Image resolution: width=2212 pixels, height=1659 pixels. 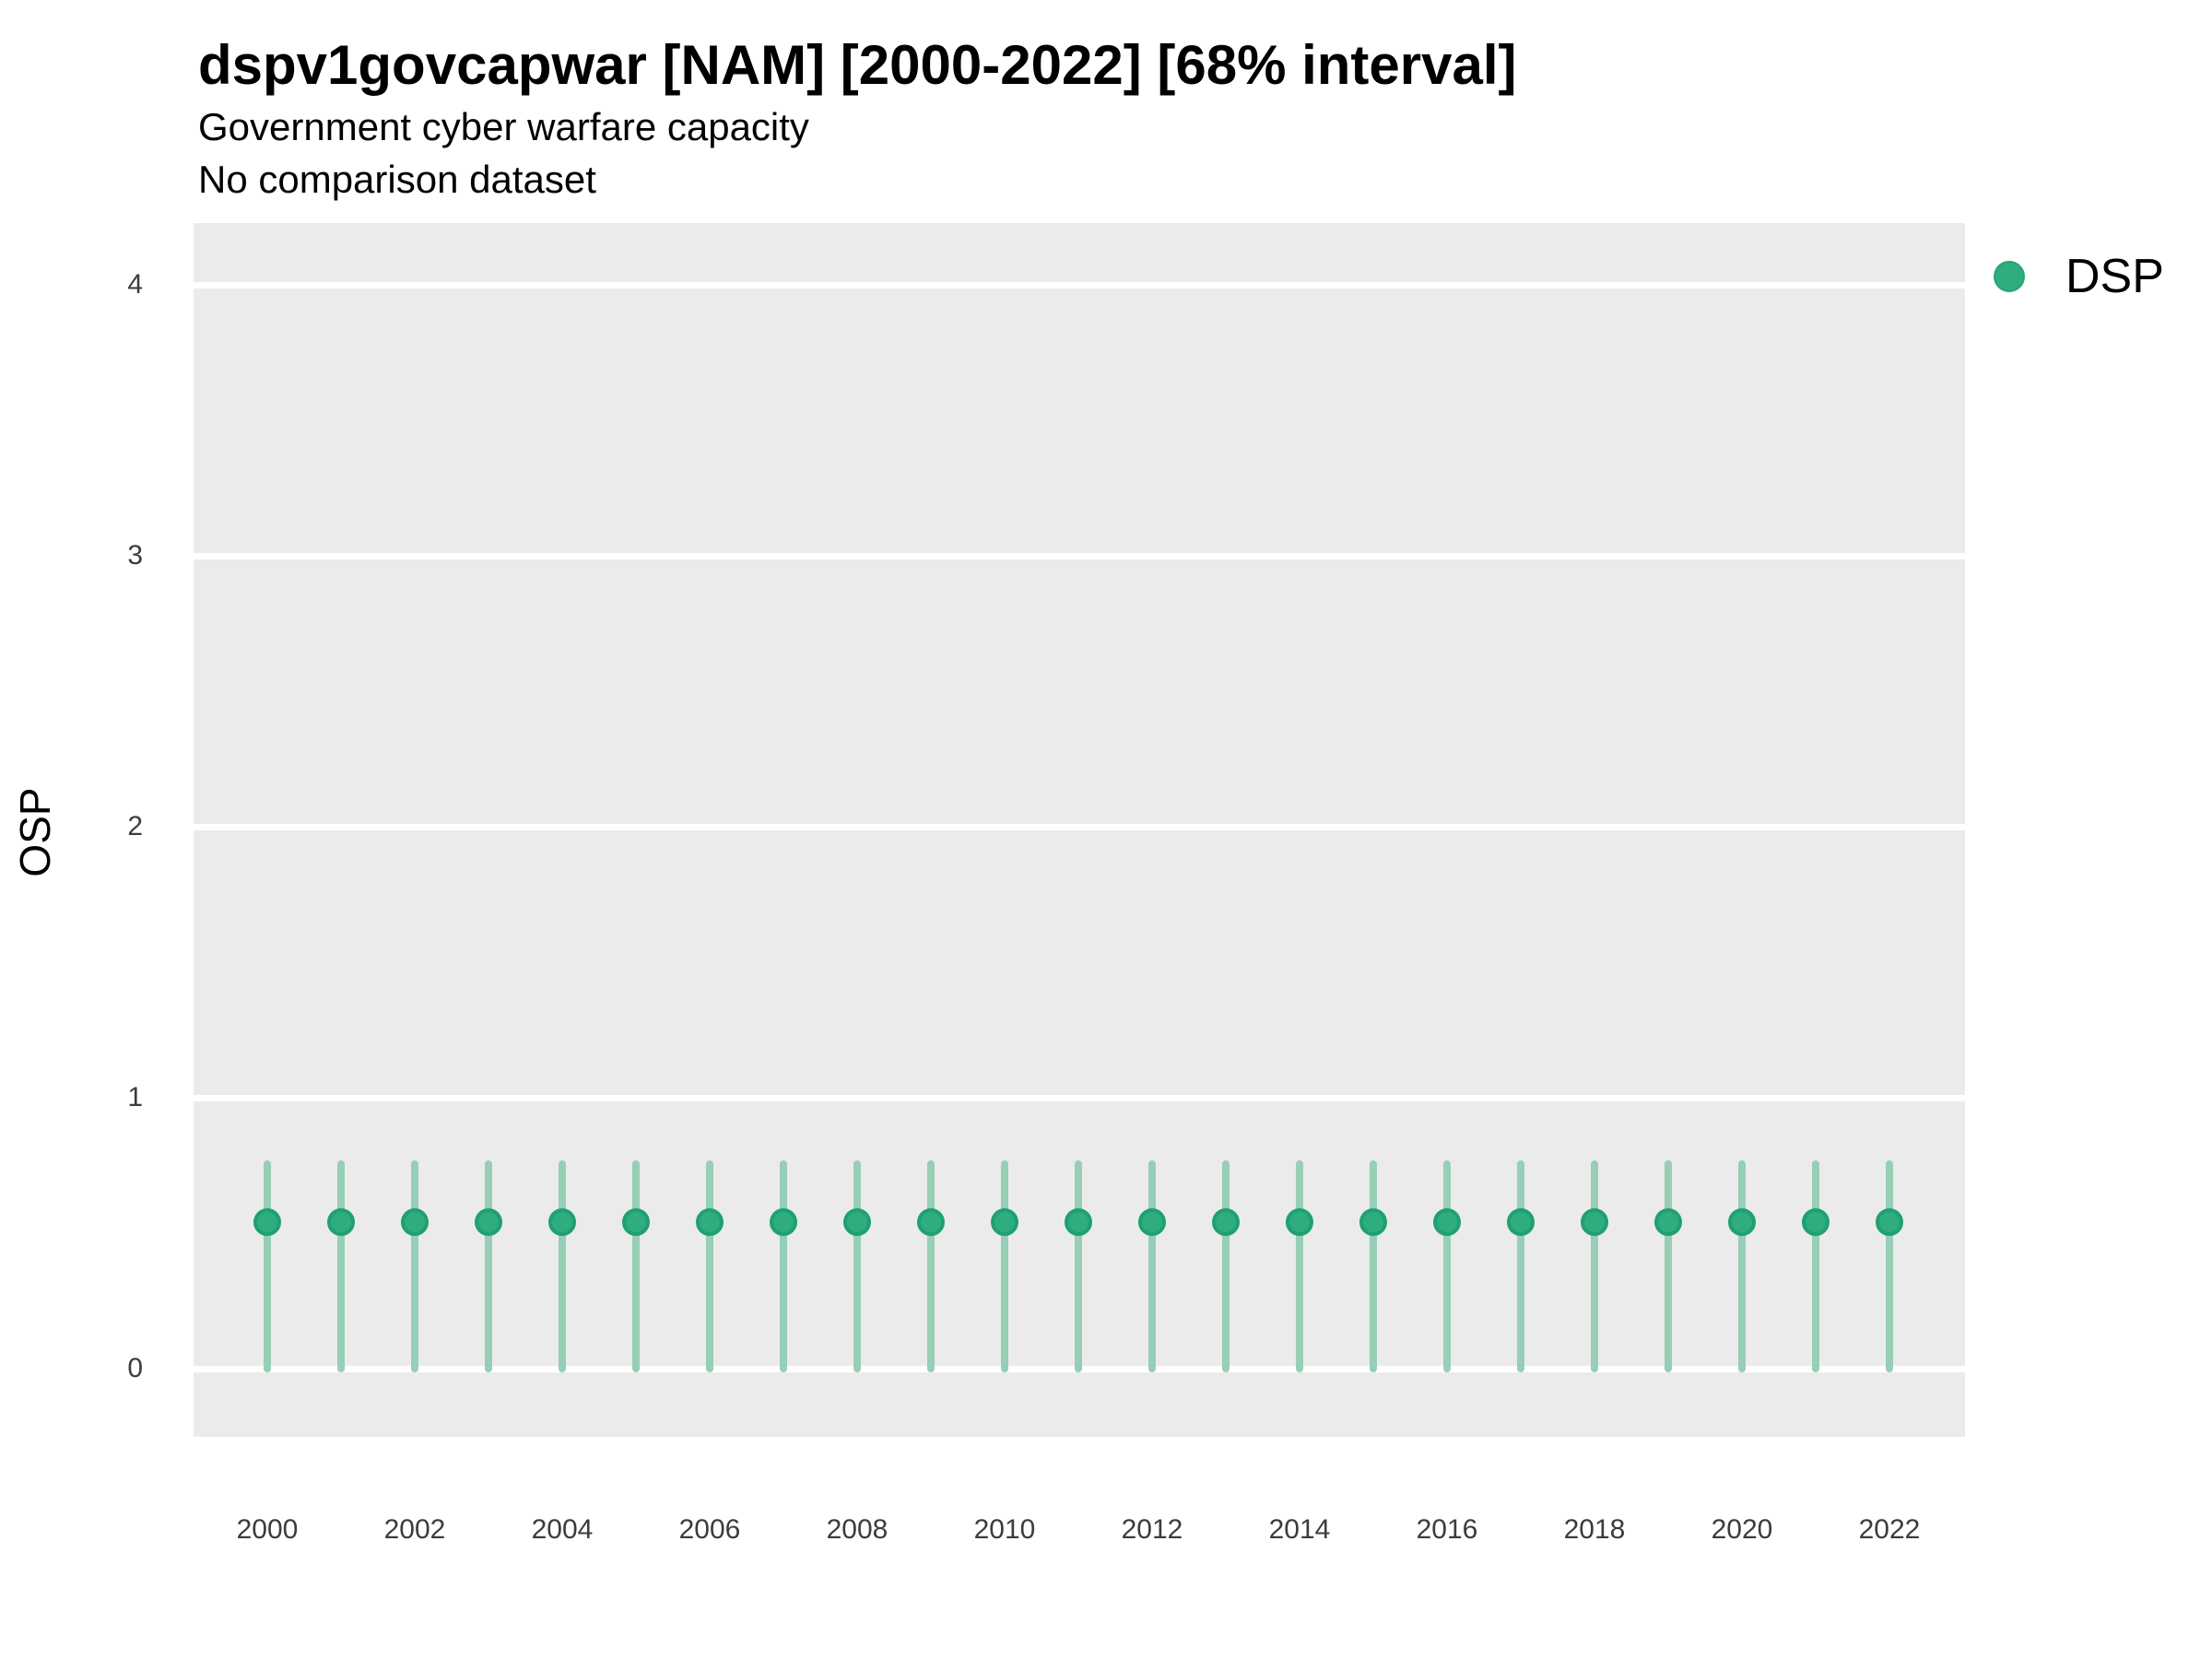 What do you see at coordinates (1079, 826) in the screenshot?
I see `gridline-y2` at bounding box center [1079, 826].